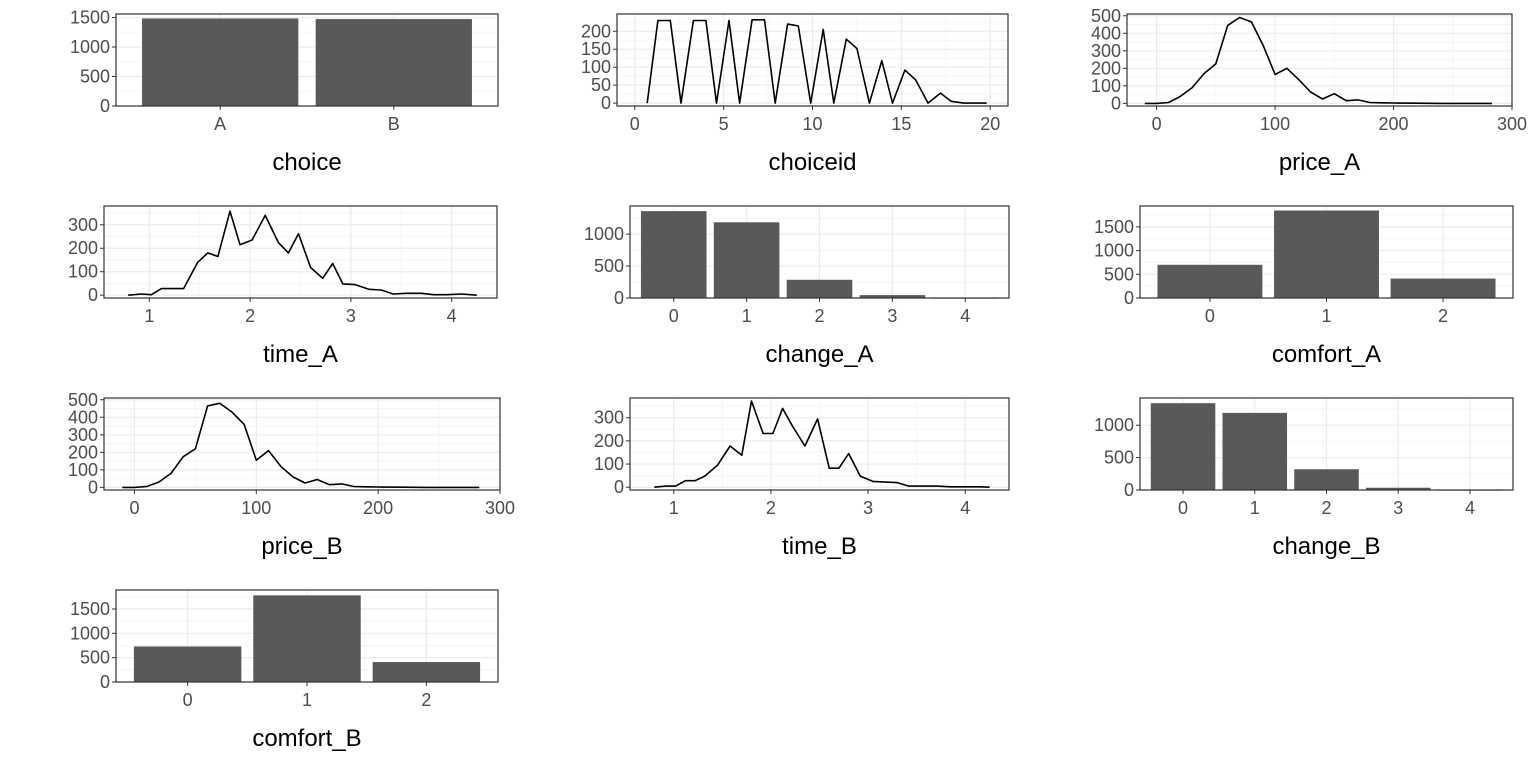  What do you see at coordinates (301, 546) in the screenshot?
I see `x-axis-title: price_B` at bounding box center [301, 546].